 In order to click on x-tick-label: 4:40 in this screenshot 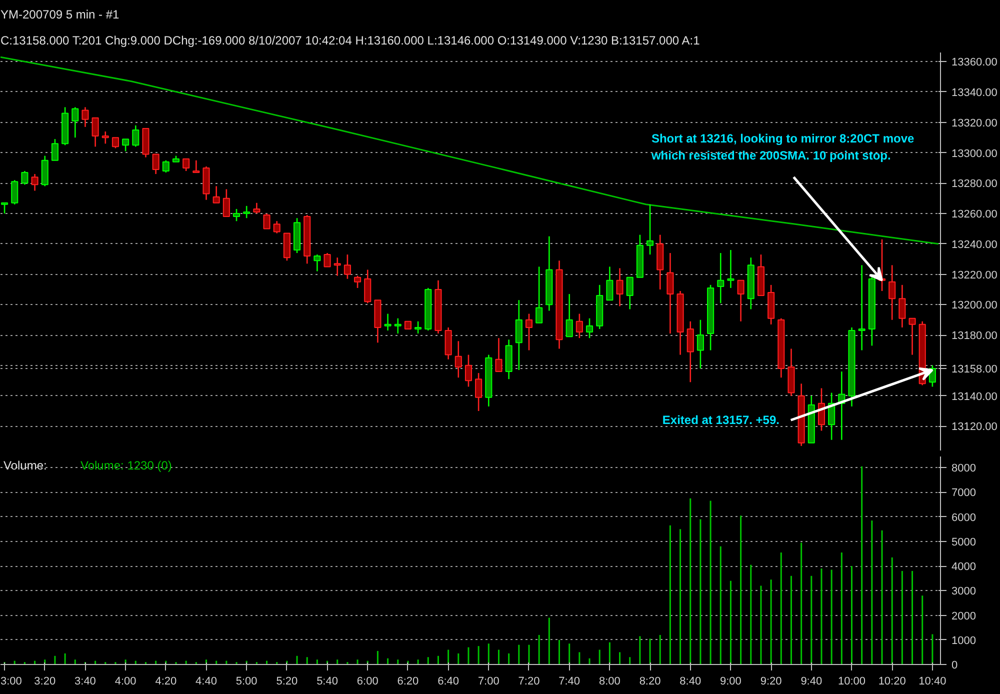, I will do `click(206, 682)`.